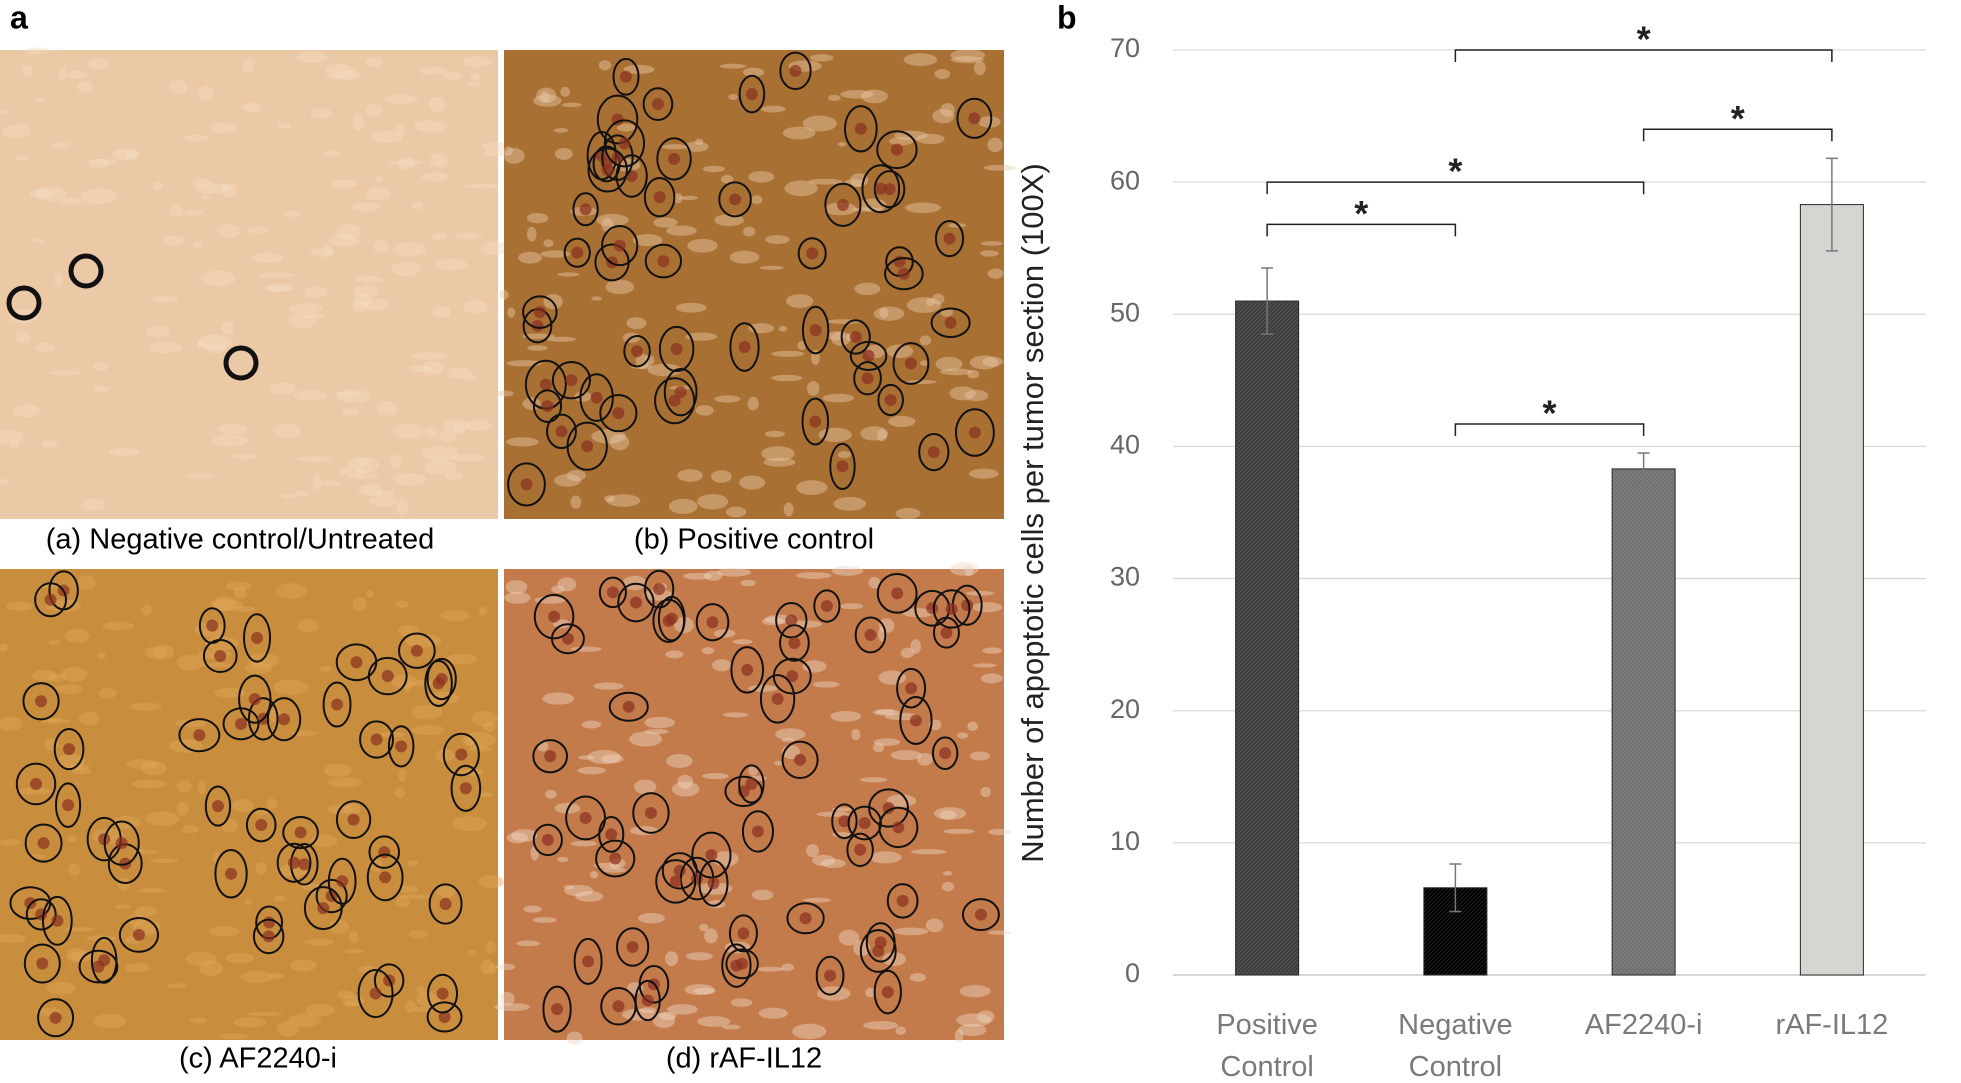  I want to click on image-caption: (d) rAF-IL12, so click(744, 1059).